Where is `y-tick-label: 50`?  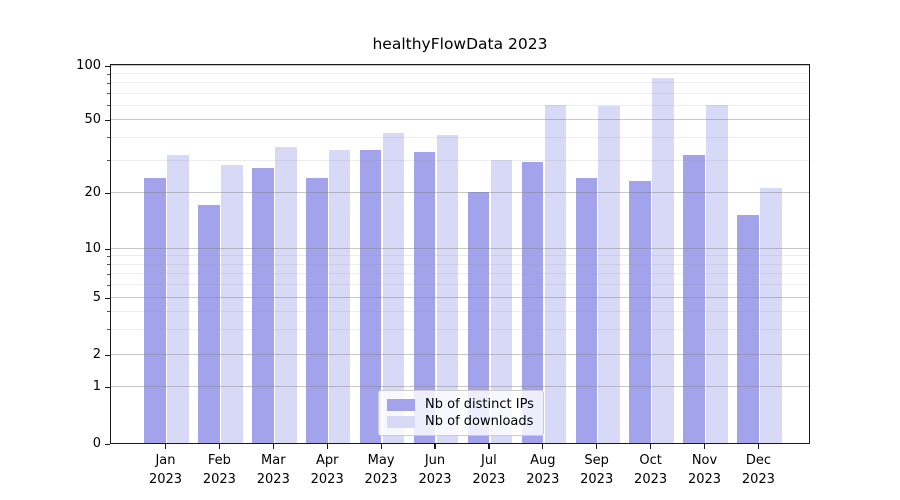
y-tick-label: 50 is located at coordinates (92, 119).